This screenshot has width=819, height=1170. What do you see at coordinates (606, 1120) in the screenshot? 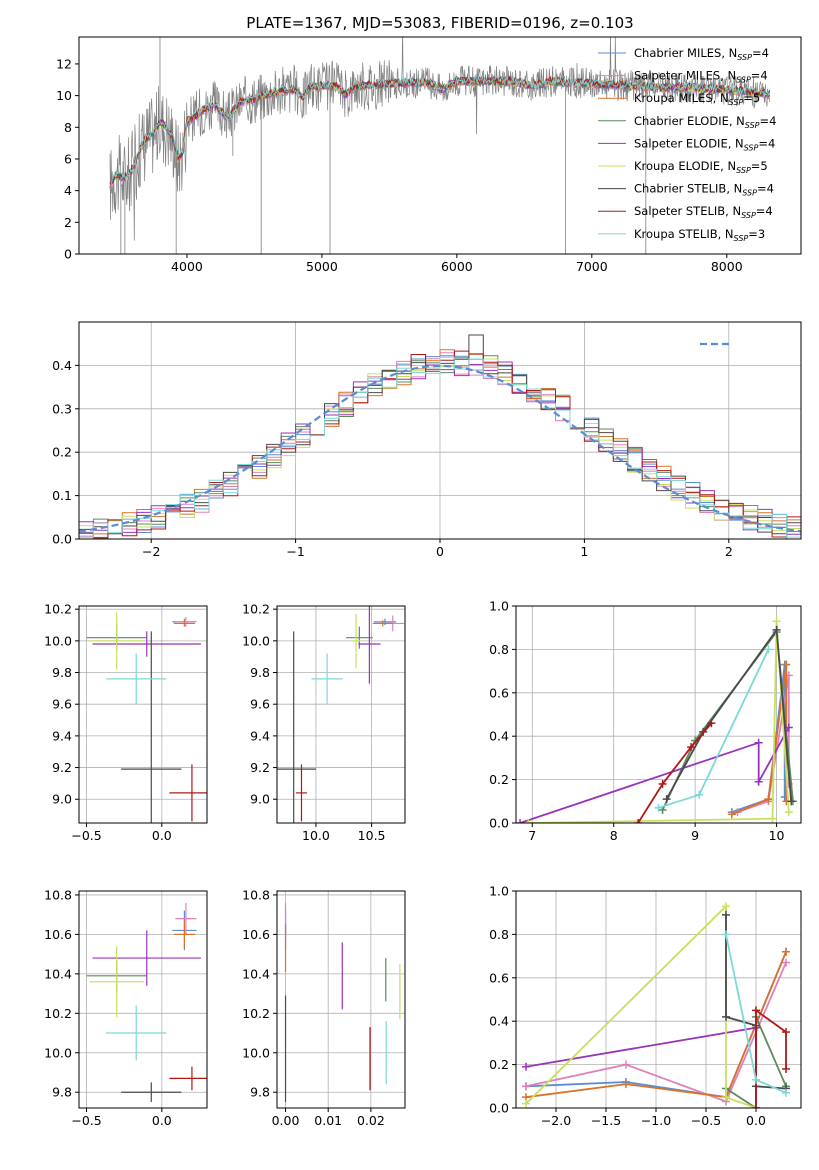
I see `x-tick-label: −1.5` at bounding box center [606, 1120].